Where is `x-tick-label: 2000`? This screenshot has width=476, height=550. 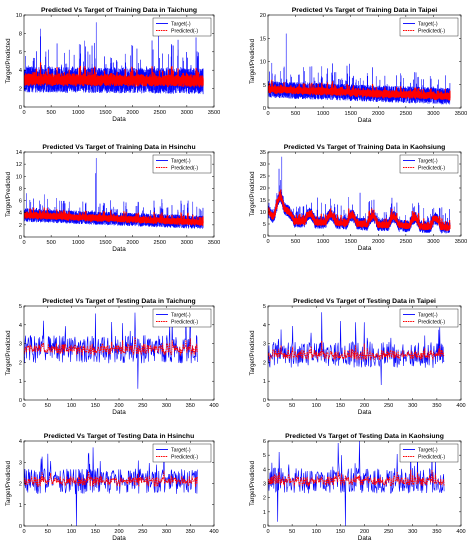 x-tick-label: 2000 is located at coordinates (132, 113).